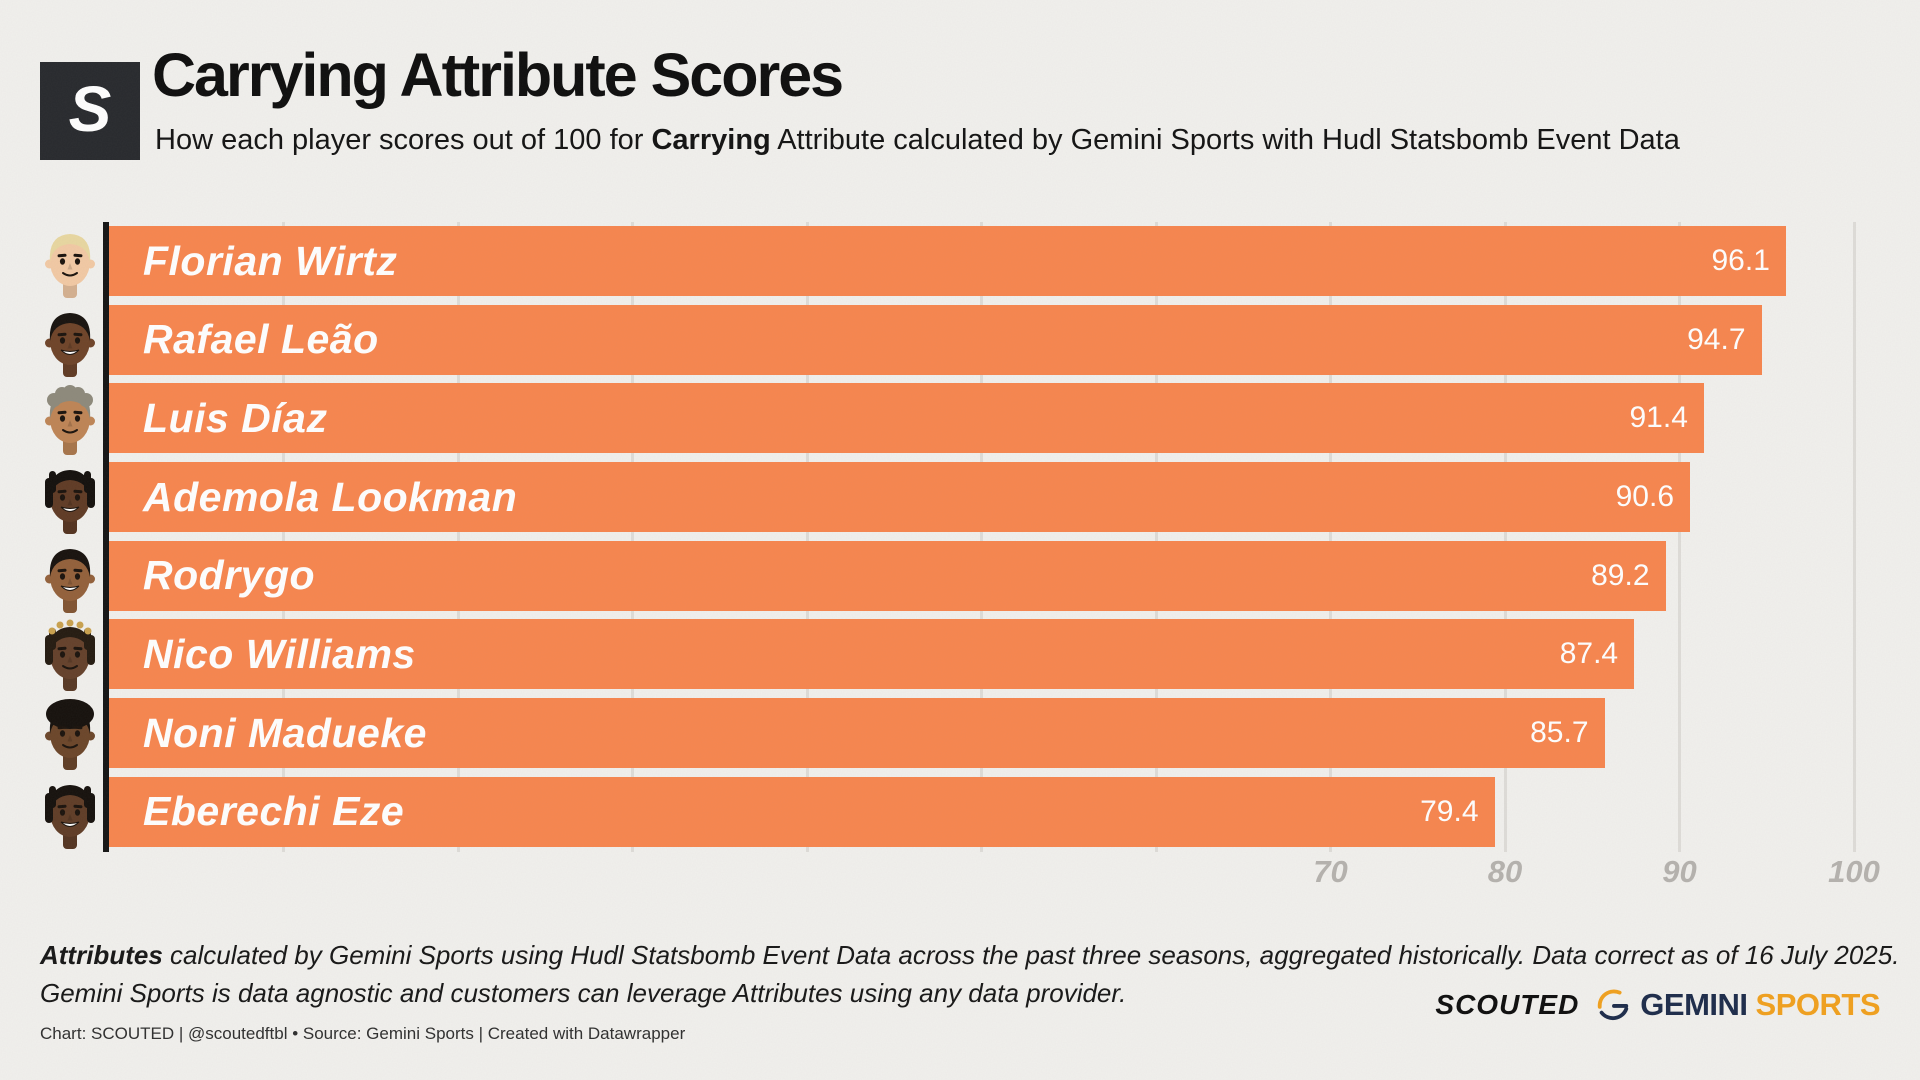  Describe the element at coordinates (1559, 733) in the screenshot. I see `score-value-label: 85.7` at that location.